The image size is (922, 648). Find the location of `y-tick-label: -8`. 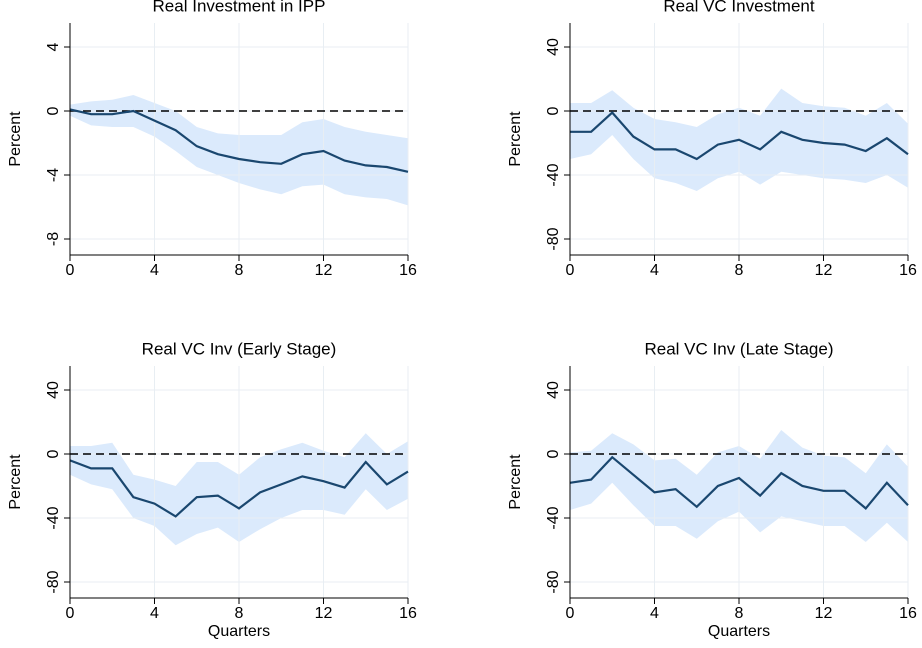

y-tick-label: -8 is located at coordinates (53, 239).